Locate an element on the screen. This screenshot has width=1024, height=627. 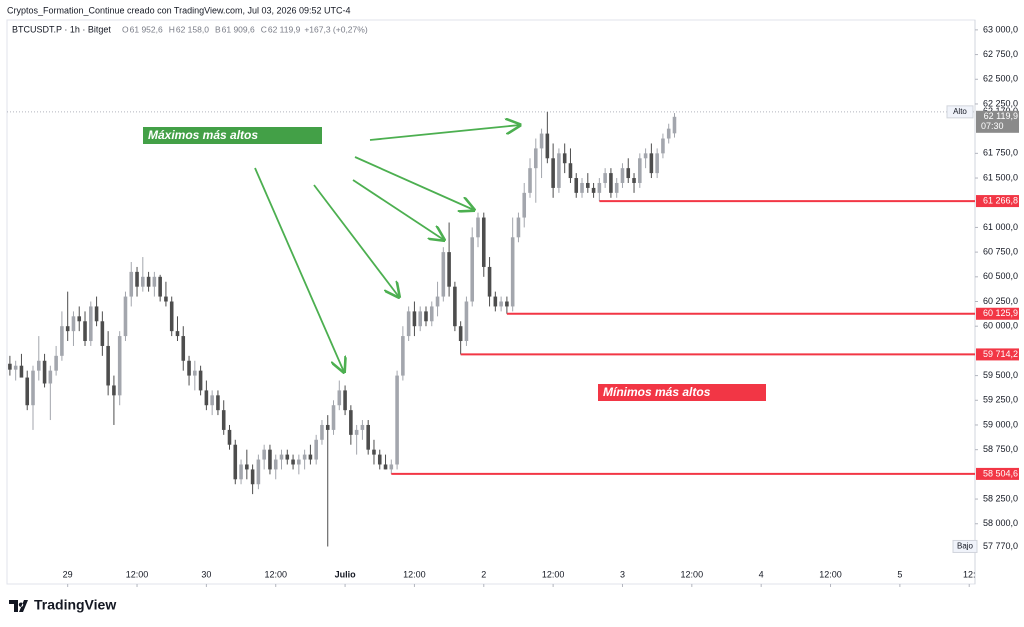
last-badge is located at coordinates (997, 121).